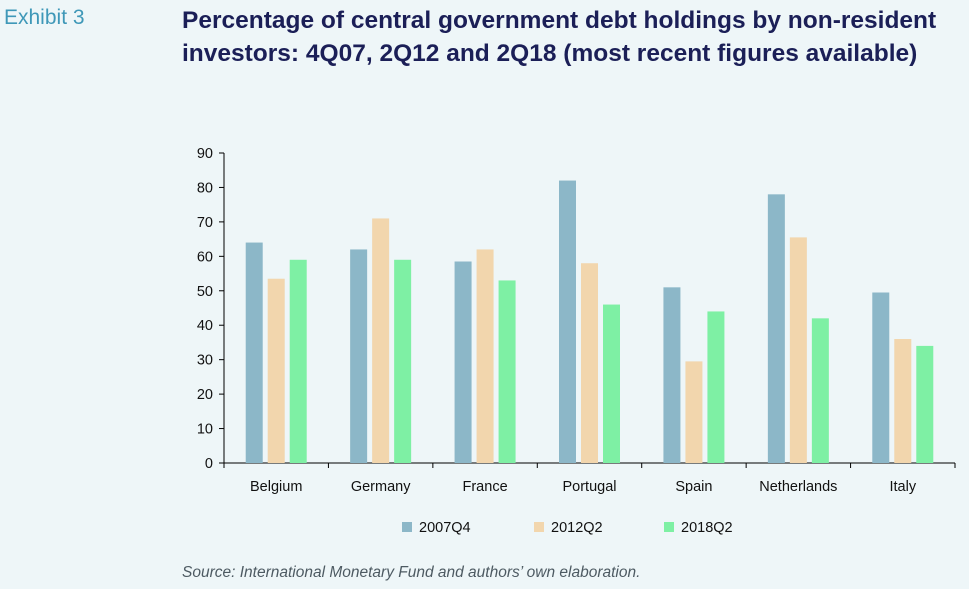  What do you see at coordinates (205, 223) in the screenshot?
I see `y-tick-label: 70` at bounding box center [205, 223].